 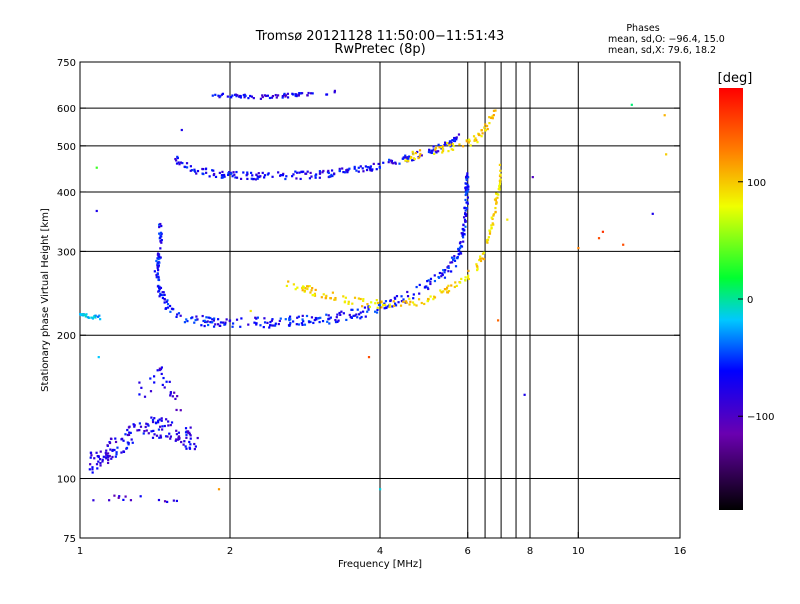 I want to click on x-tick-label: 8, so click(x=530, y=551).